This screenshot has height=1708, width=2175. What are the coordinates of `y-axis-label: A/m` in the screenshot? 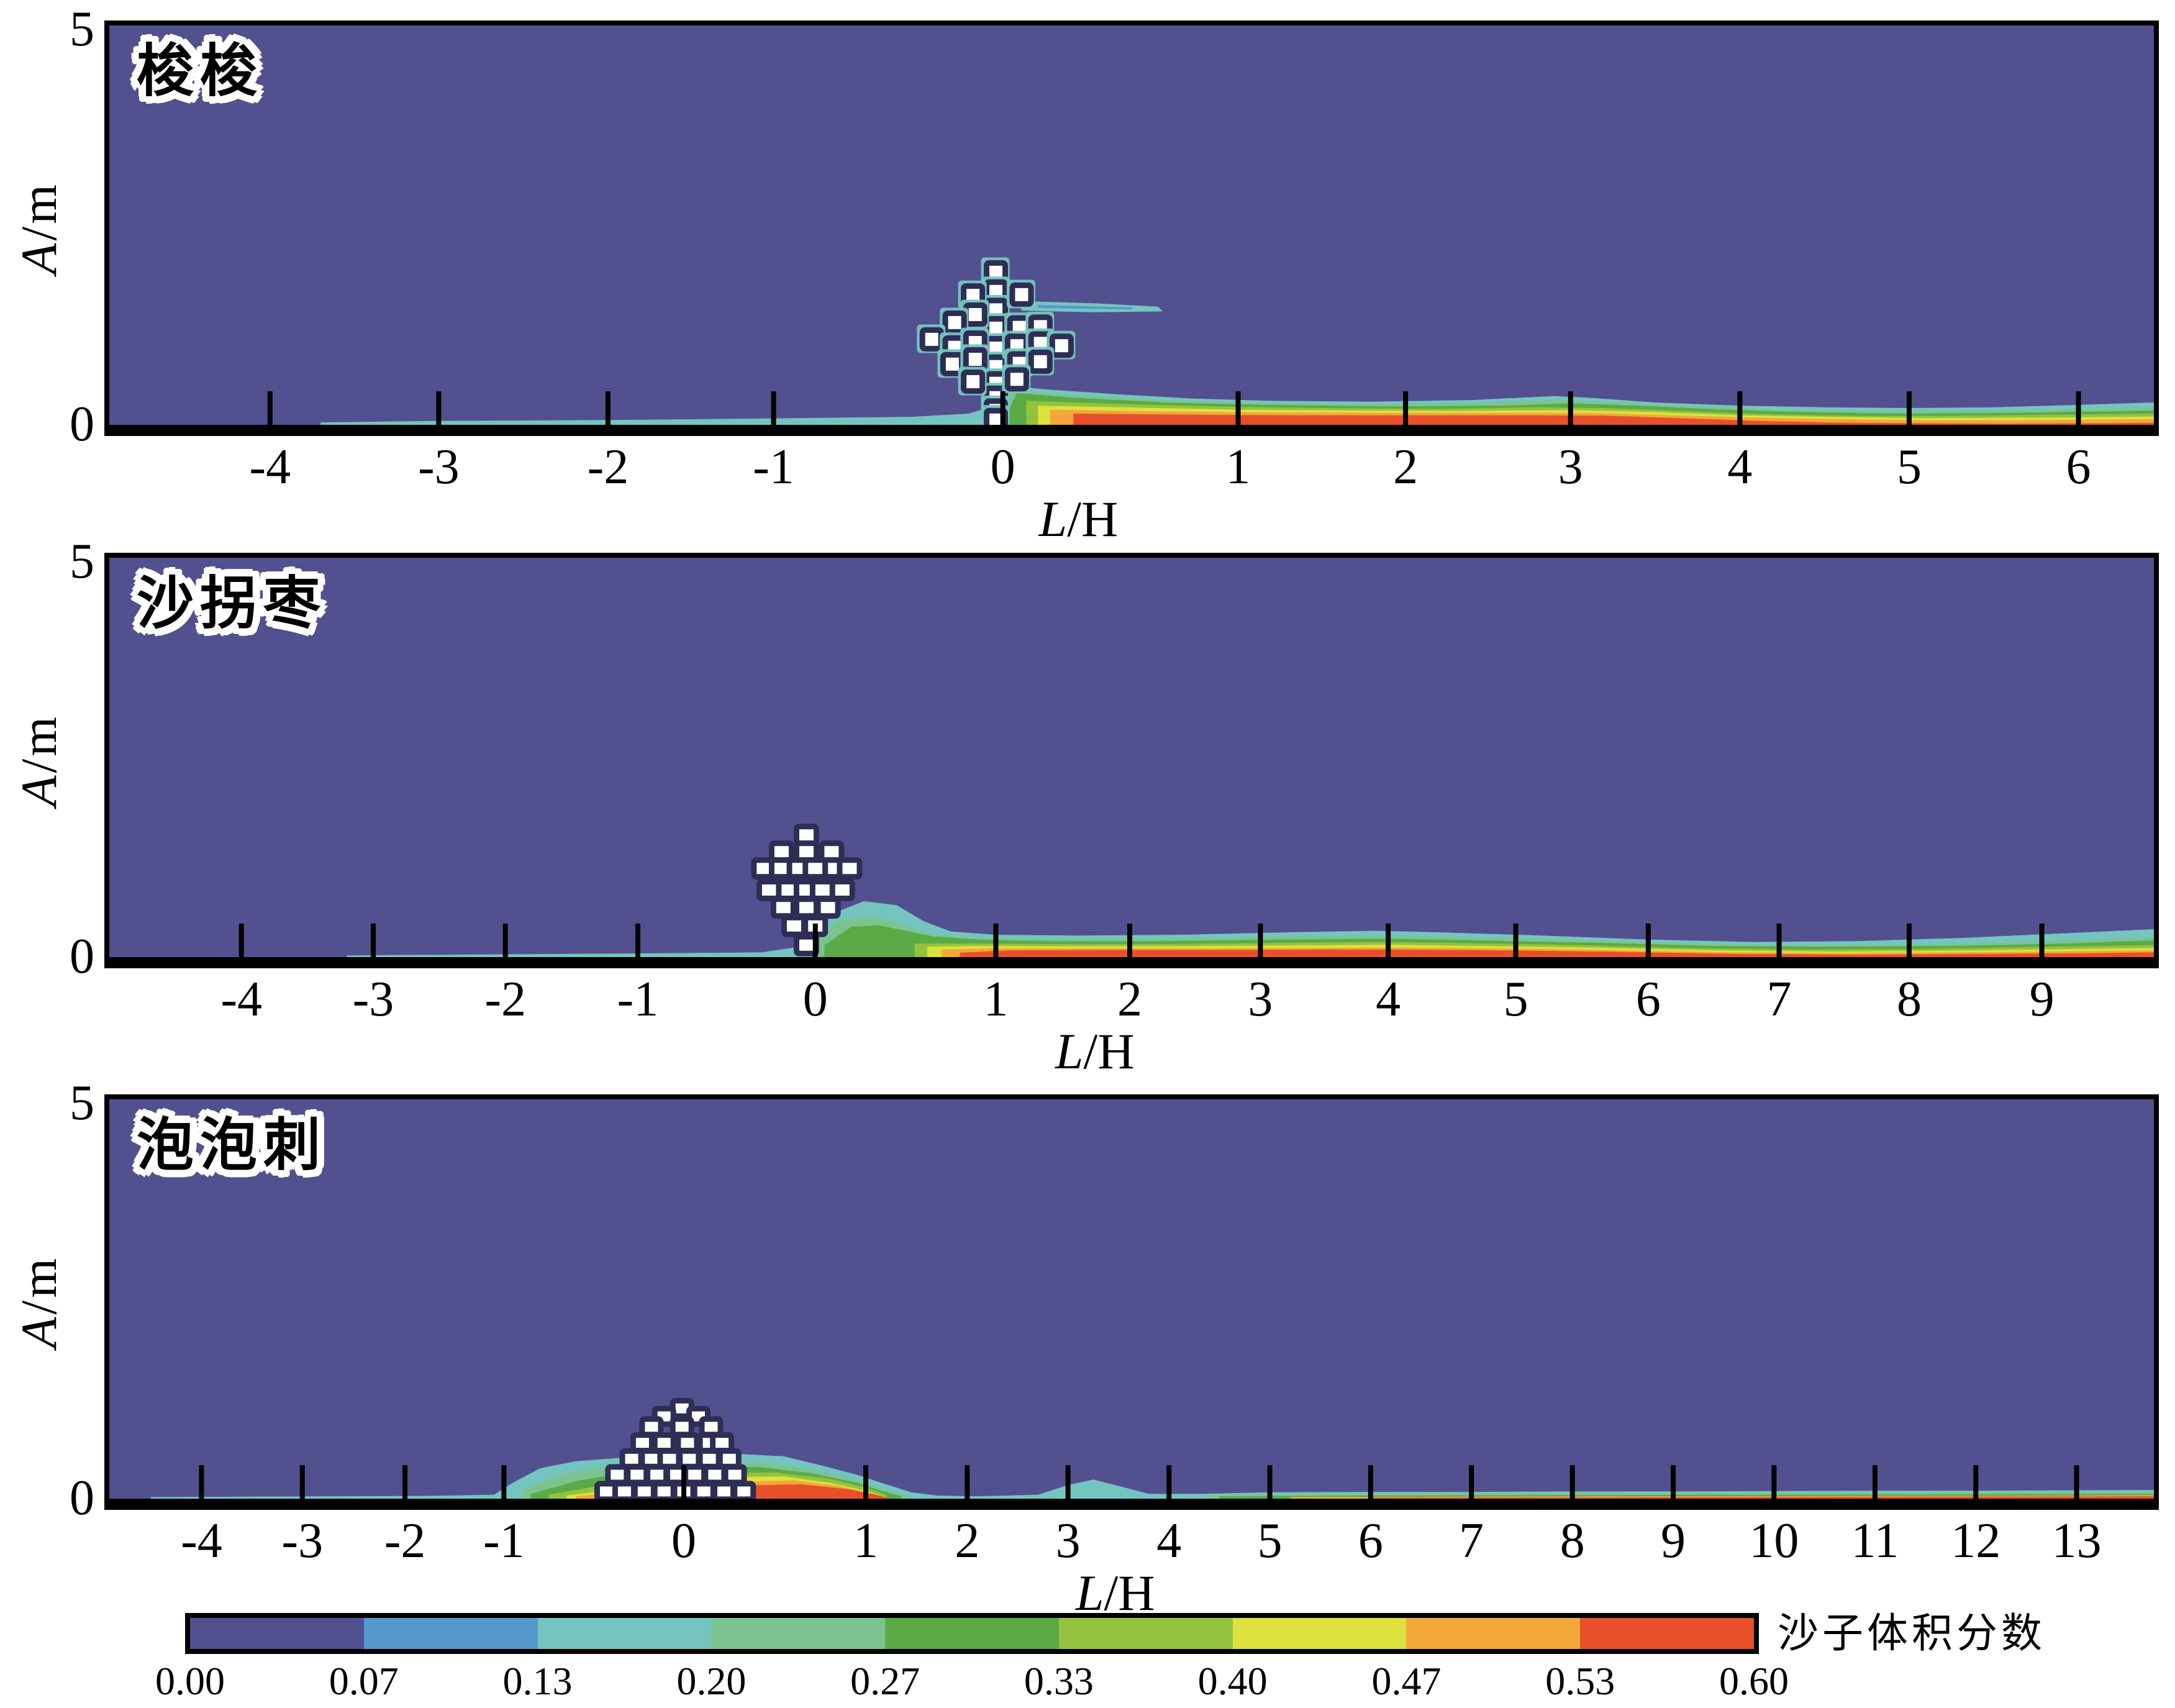 It's located at (39, 1302).